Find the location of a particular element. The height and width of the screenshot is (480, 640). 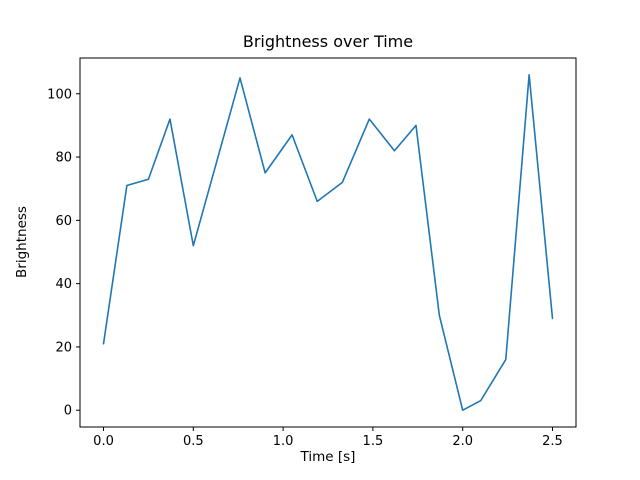

y-tick-label: 20 is located at coordinates (63, 347).